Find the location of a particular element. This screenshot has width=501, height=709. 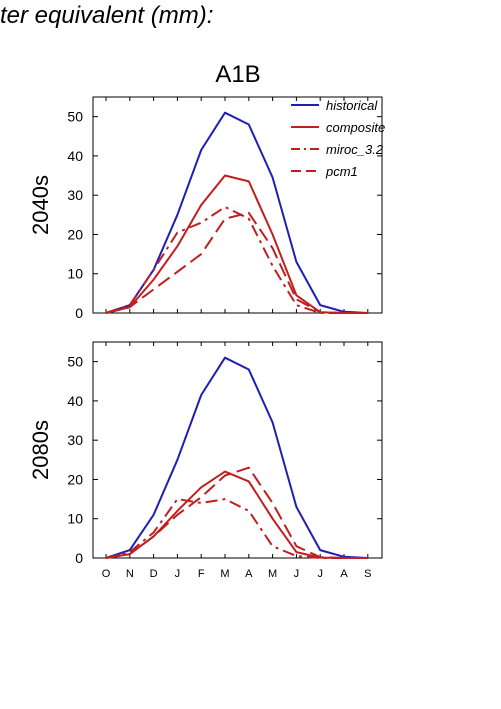

legend-label: pcm1 is located at coordinates (341, 171).